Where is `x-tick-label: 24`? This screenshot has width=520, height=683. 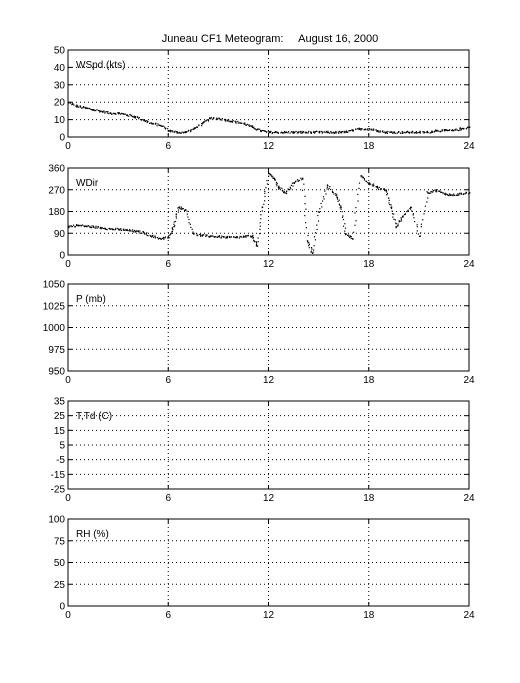
x-tick-label: 24 is located at coordinates (469, 146).